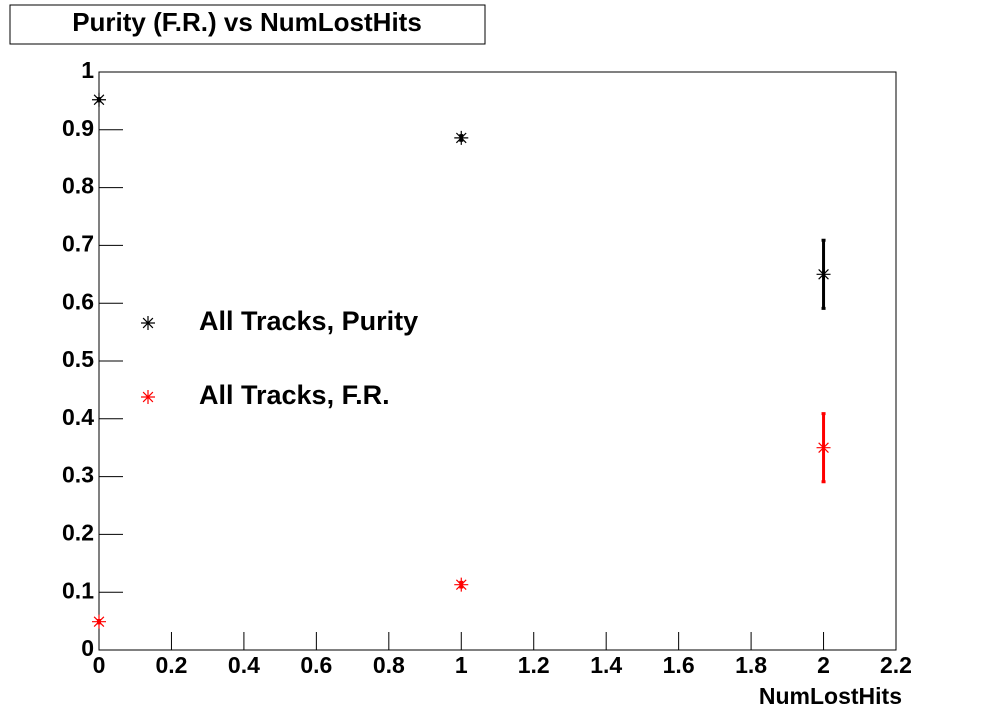 The width and height of the screenshot is (996, 722). I want to click on x-tick-label: 0.6, so click(316, 665).